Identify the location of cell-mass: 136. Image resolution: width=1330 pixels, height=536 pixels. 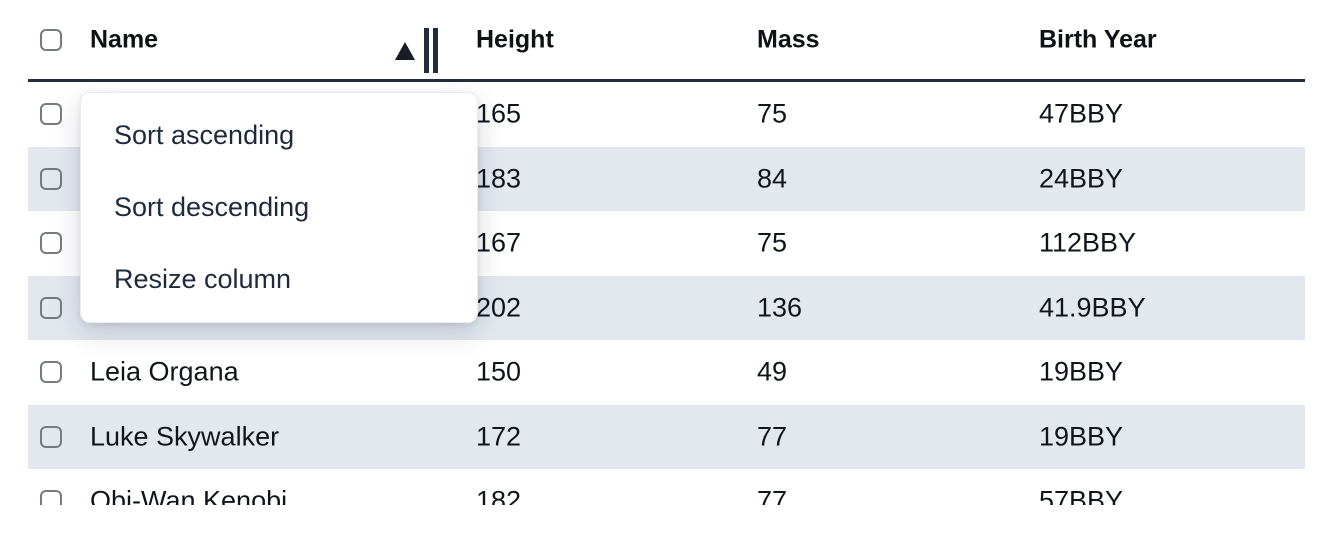
(780, 307).